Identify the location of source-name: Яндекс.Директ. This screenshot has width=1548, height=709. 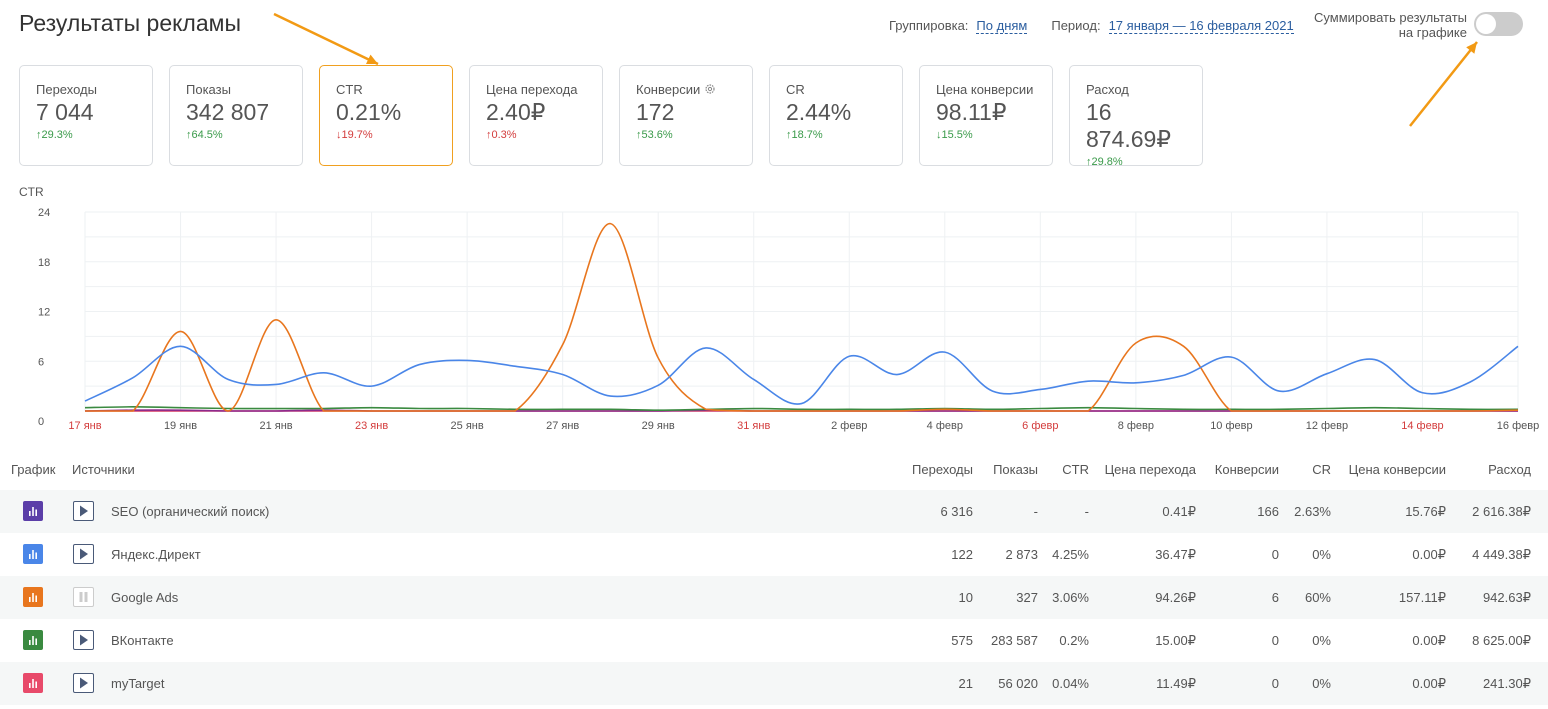
(156, 554).